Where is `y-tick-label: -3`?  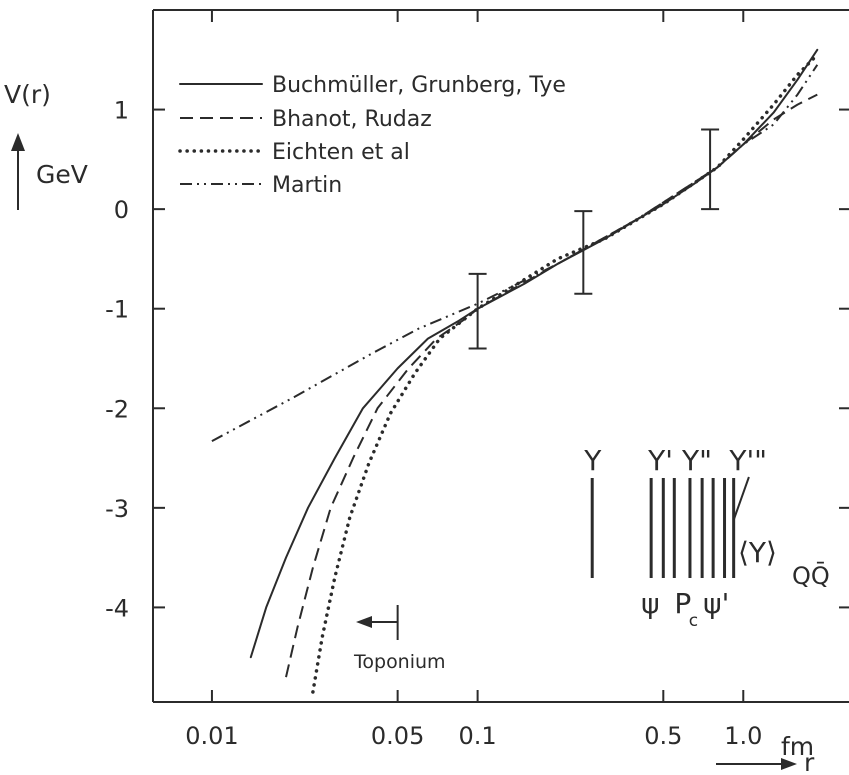 y-tick-label: -3 is located at coordinates (117, 509).